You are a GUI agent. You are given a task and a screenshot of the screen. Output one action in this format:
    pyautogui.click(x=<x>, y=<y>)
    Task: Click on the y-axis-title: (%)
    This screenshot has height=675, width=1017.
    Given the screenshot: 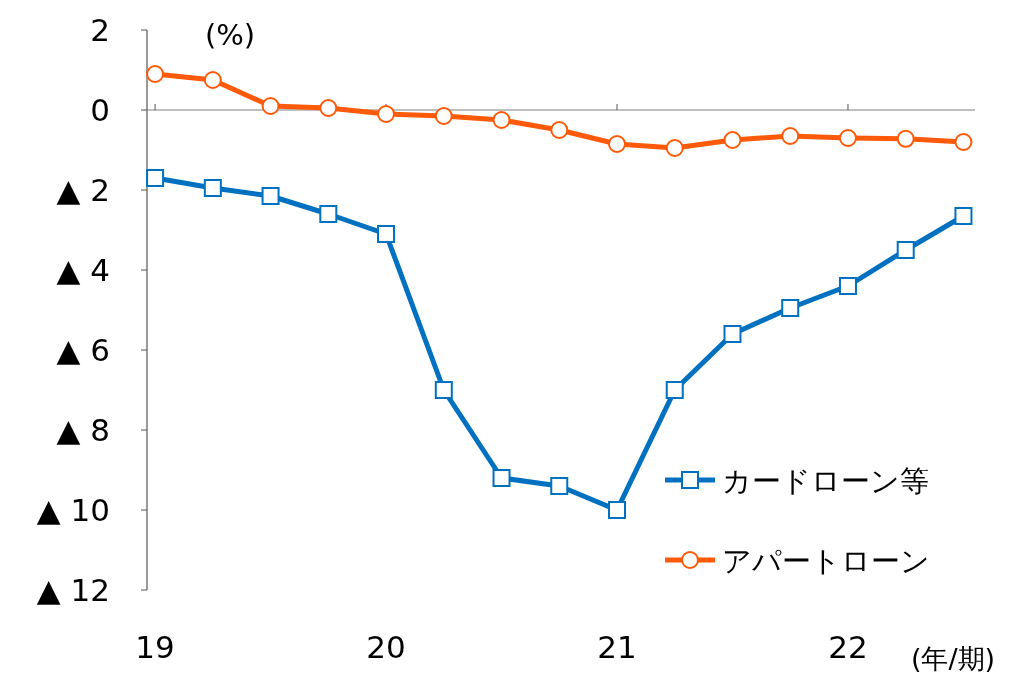 What is the action you would take?
    pyautogui.click(x=230, y=35)
    